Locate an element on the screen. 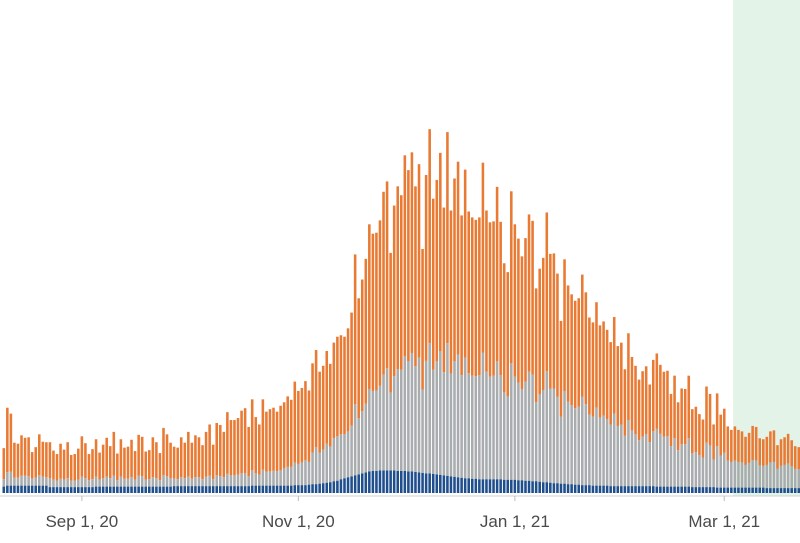  x-tick-label: Jan 1, 21 is located at coordinates (515, 521).